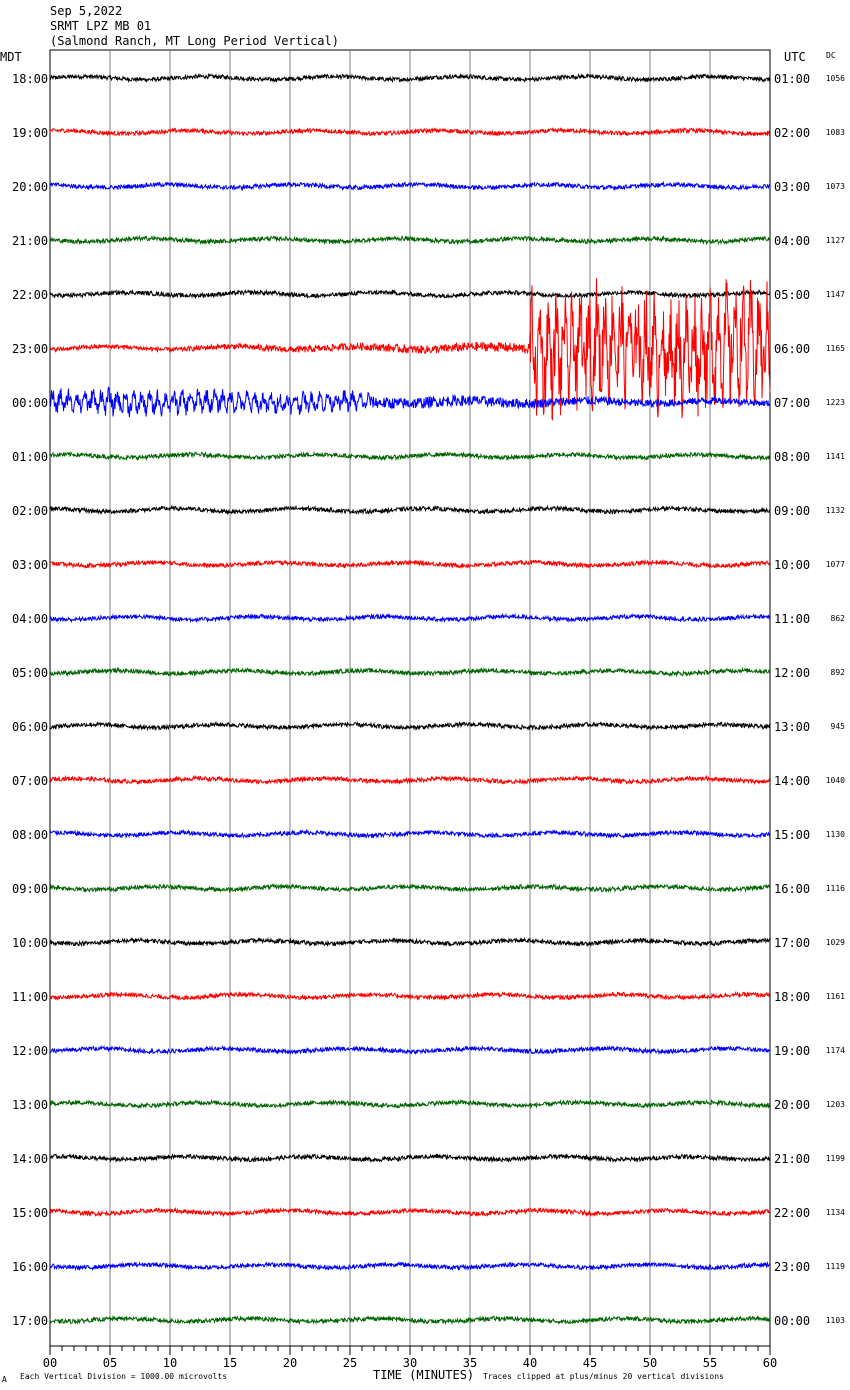 The height and width of the screenshot is (1390, 850). What do you see at coordinates (30, 835) in the screenshot?
I see `row-label-left: 08:00` at bounding box center [30, 835].